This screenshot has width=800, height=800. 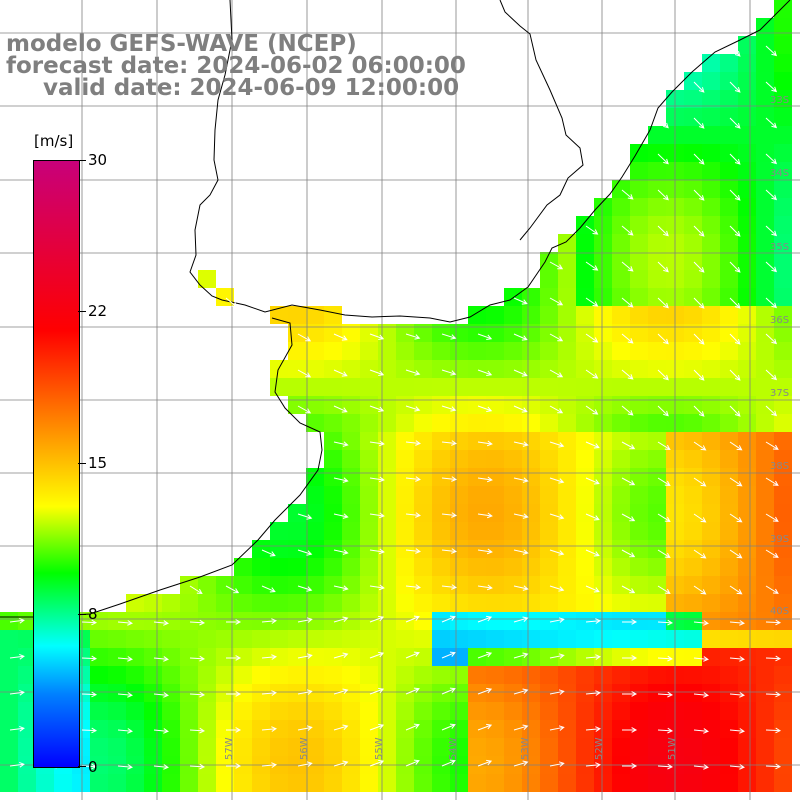 What do you see at coordinates (93, 767) in the screenshot?
I see `colorbar-tick-label: 0` at bounding box center [93, 767].